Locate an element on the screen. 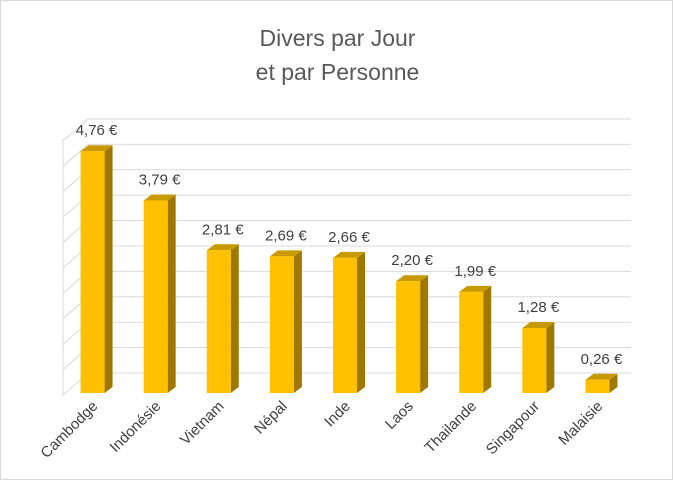  x-tick-label: Inde is located at coordinates (337, 414).